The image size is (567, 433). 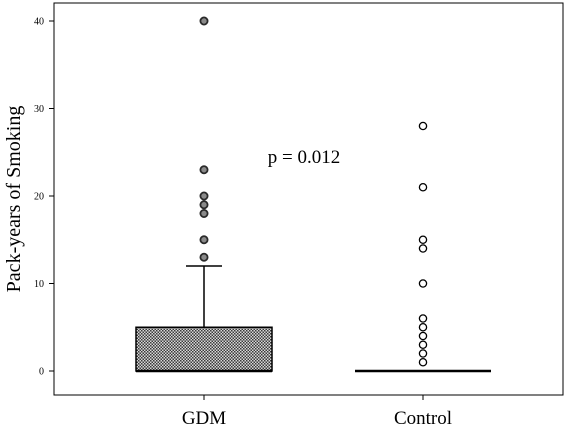 What do you see at coordinates (204, 349) in the screenshot?
I see `iqr-box` at bounding box center [204, 349].